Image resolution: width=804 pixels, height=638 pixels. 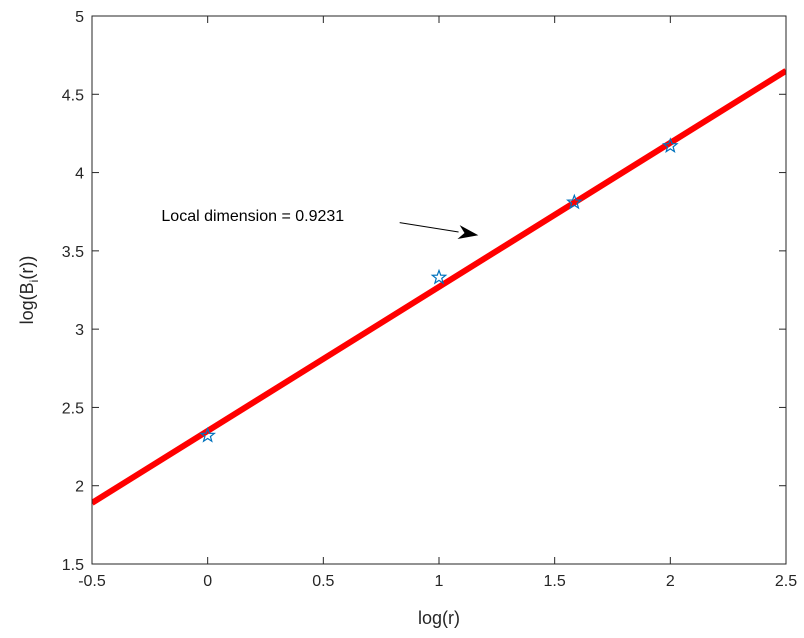 What do you see at coordinates (34, 281) in the screenshot?
I see `y-axis-label-subscript: i` at bounding box center [34, 281].